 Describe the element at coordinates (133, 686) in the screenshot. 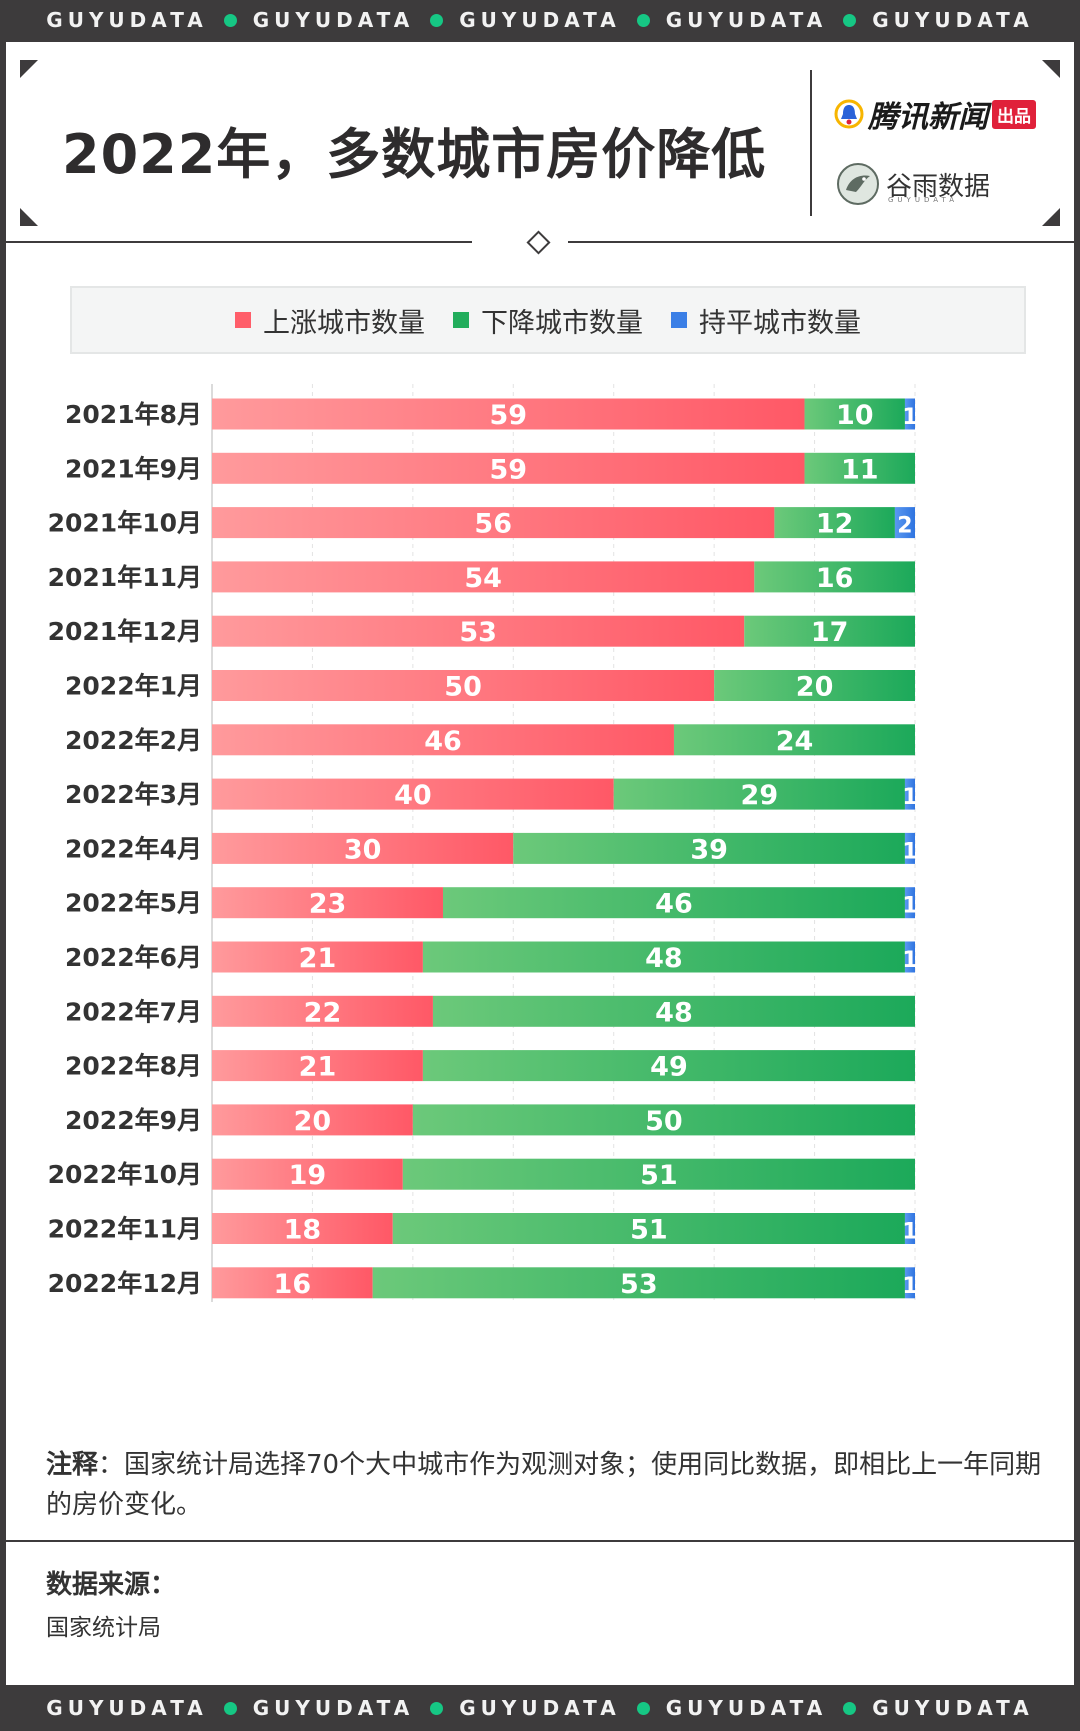

I see `category-label: 2022年1月` at that location.